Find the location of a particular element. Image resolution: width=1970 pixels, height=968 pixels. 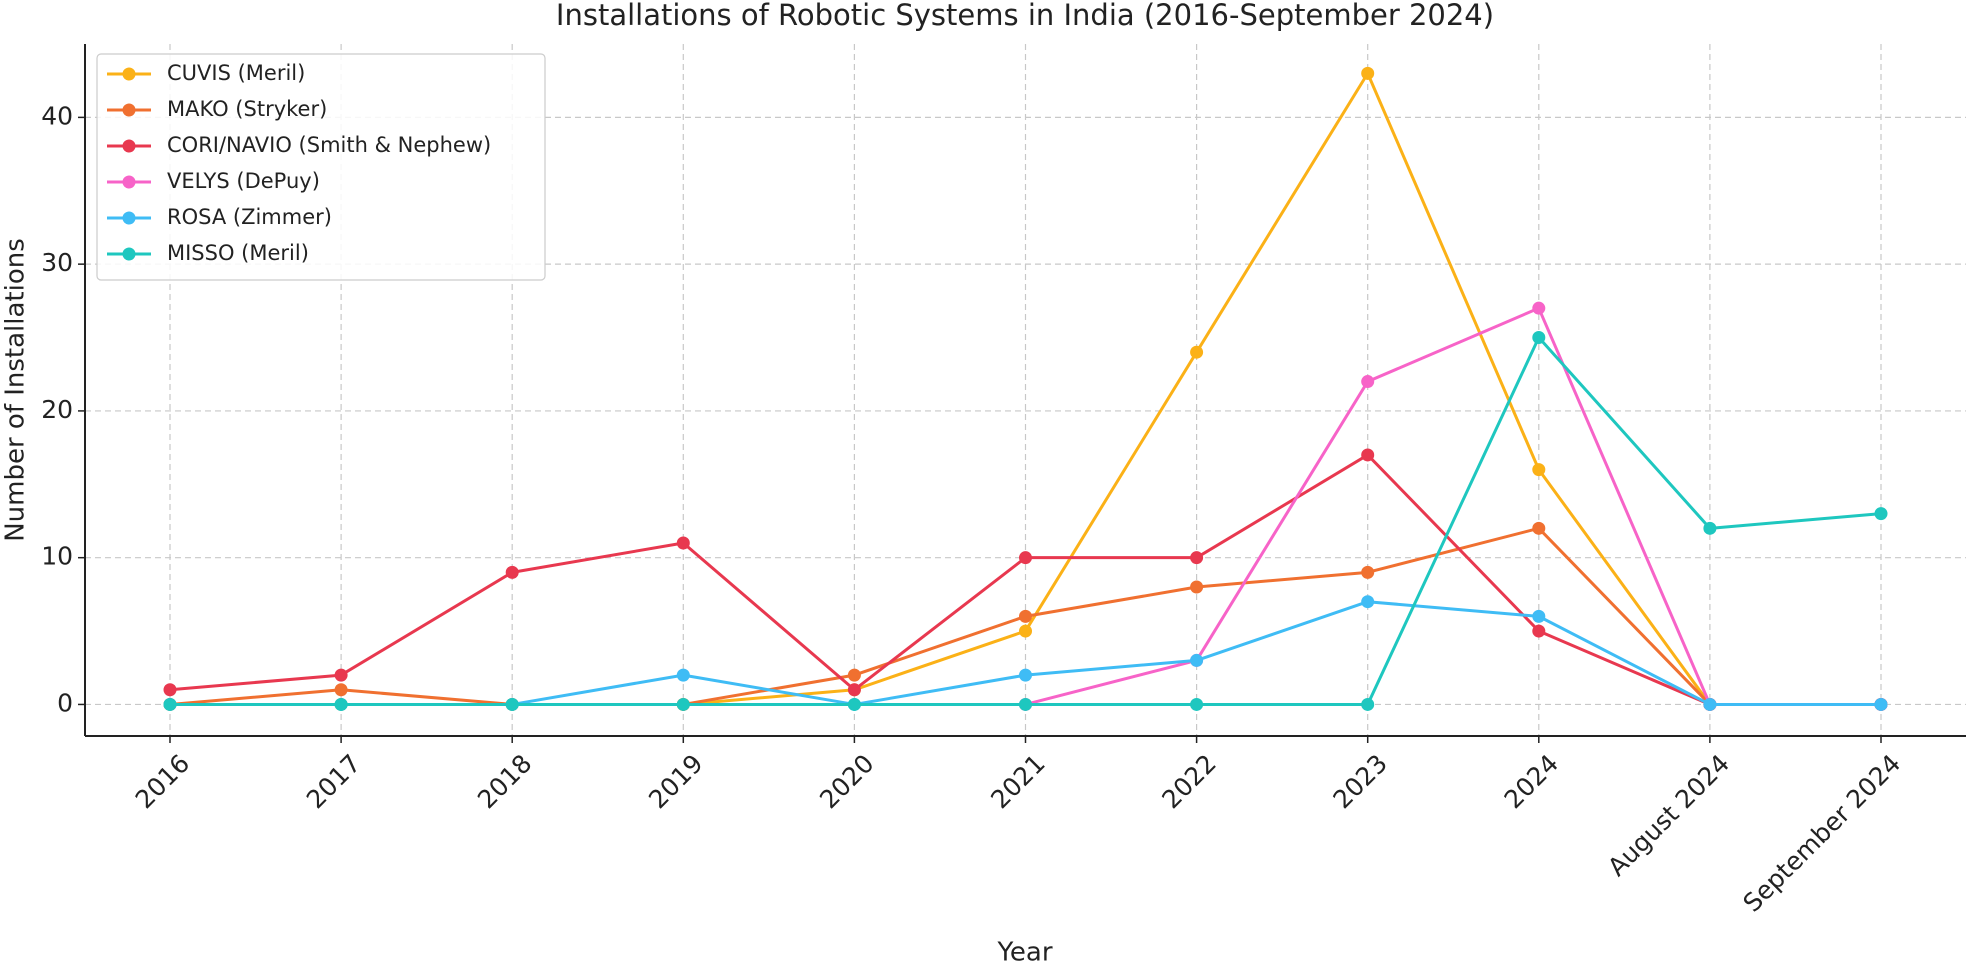

legend-box is located at coordinates (321, 167).